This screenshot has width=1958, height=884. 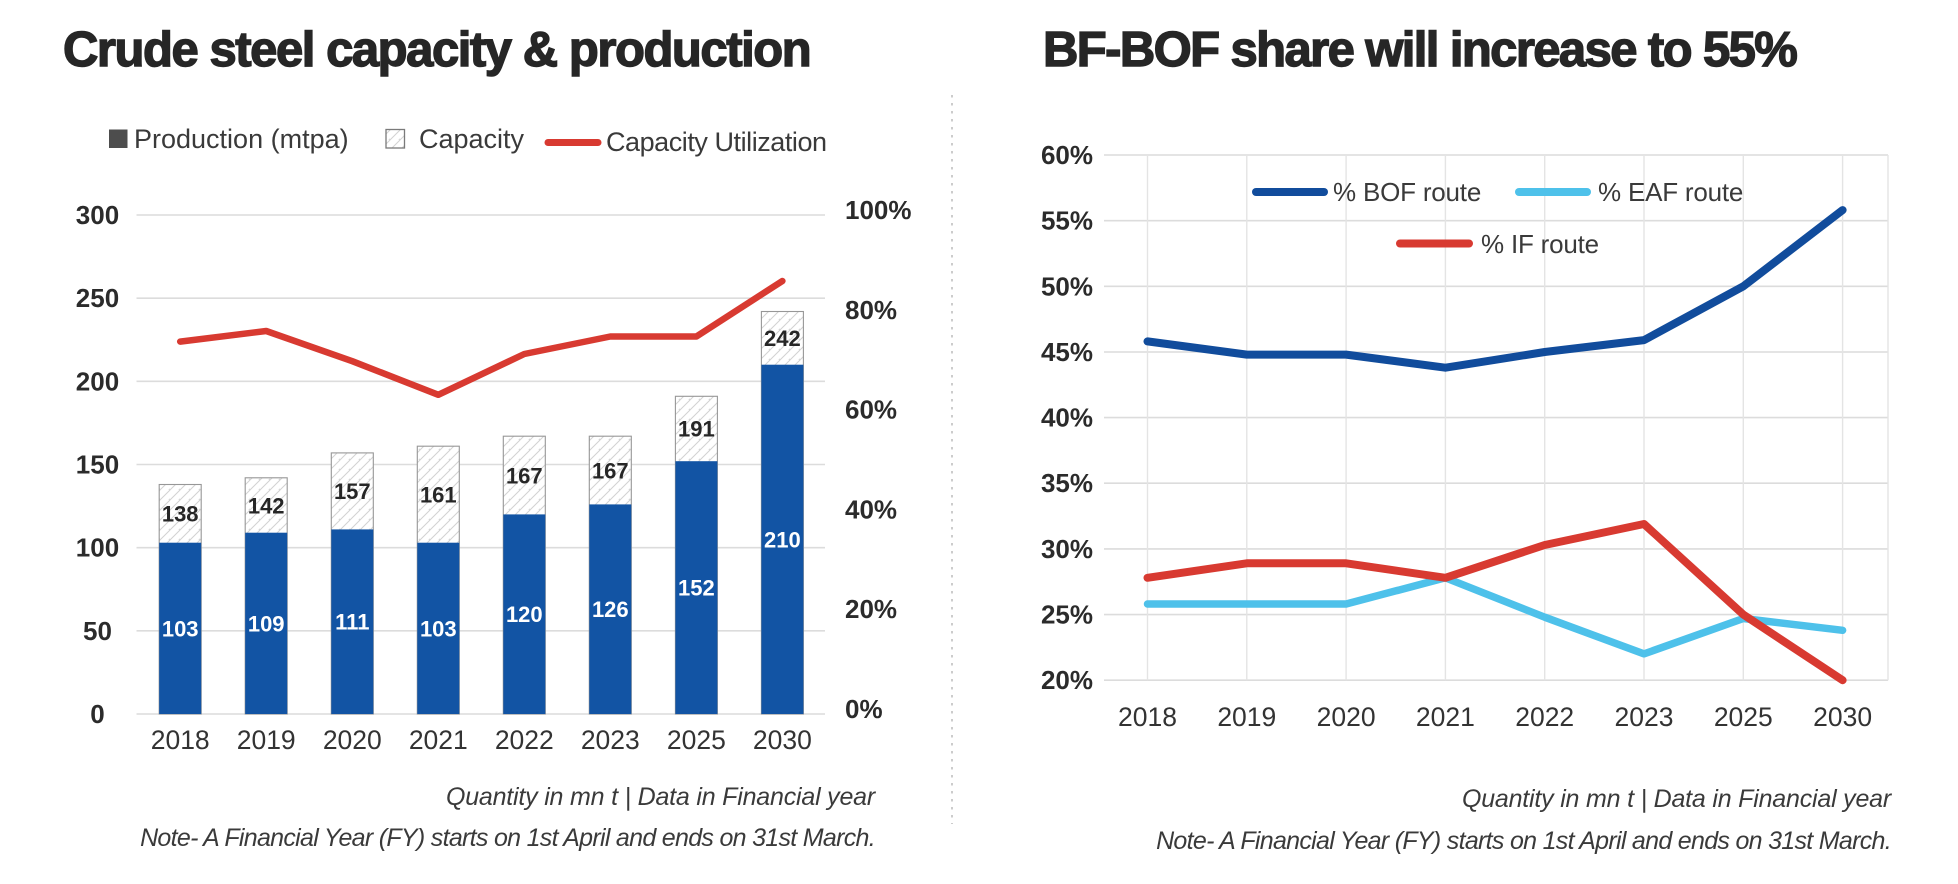 I want to click on svg-text: 80%, so click(x=871, y=310).